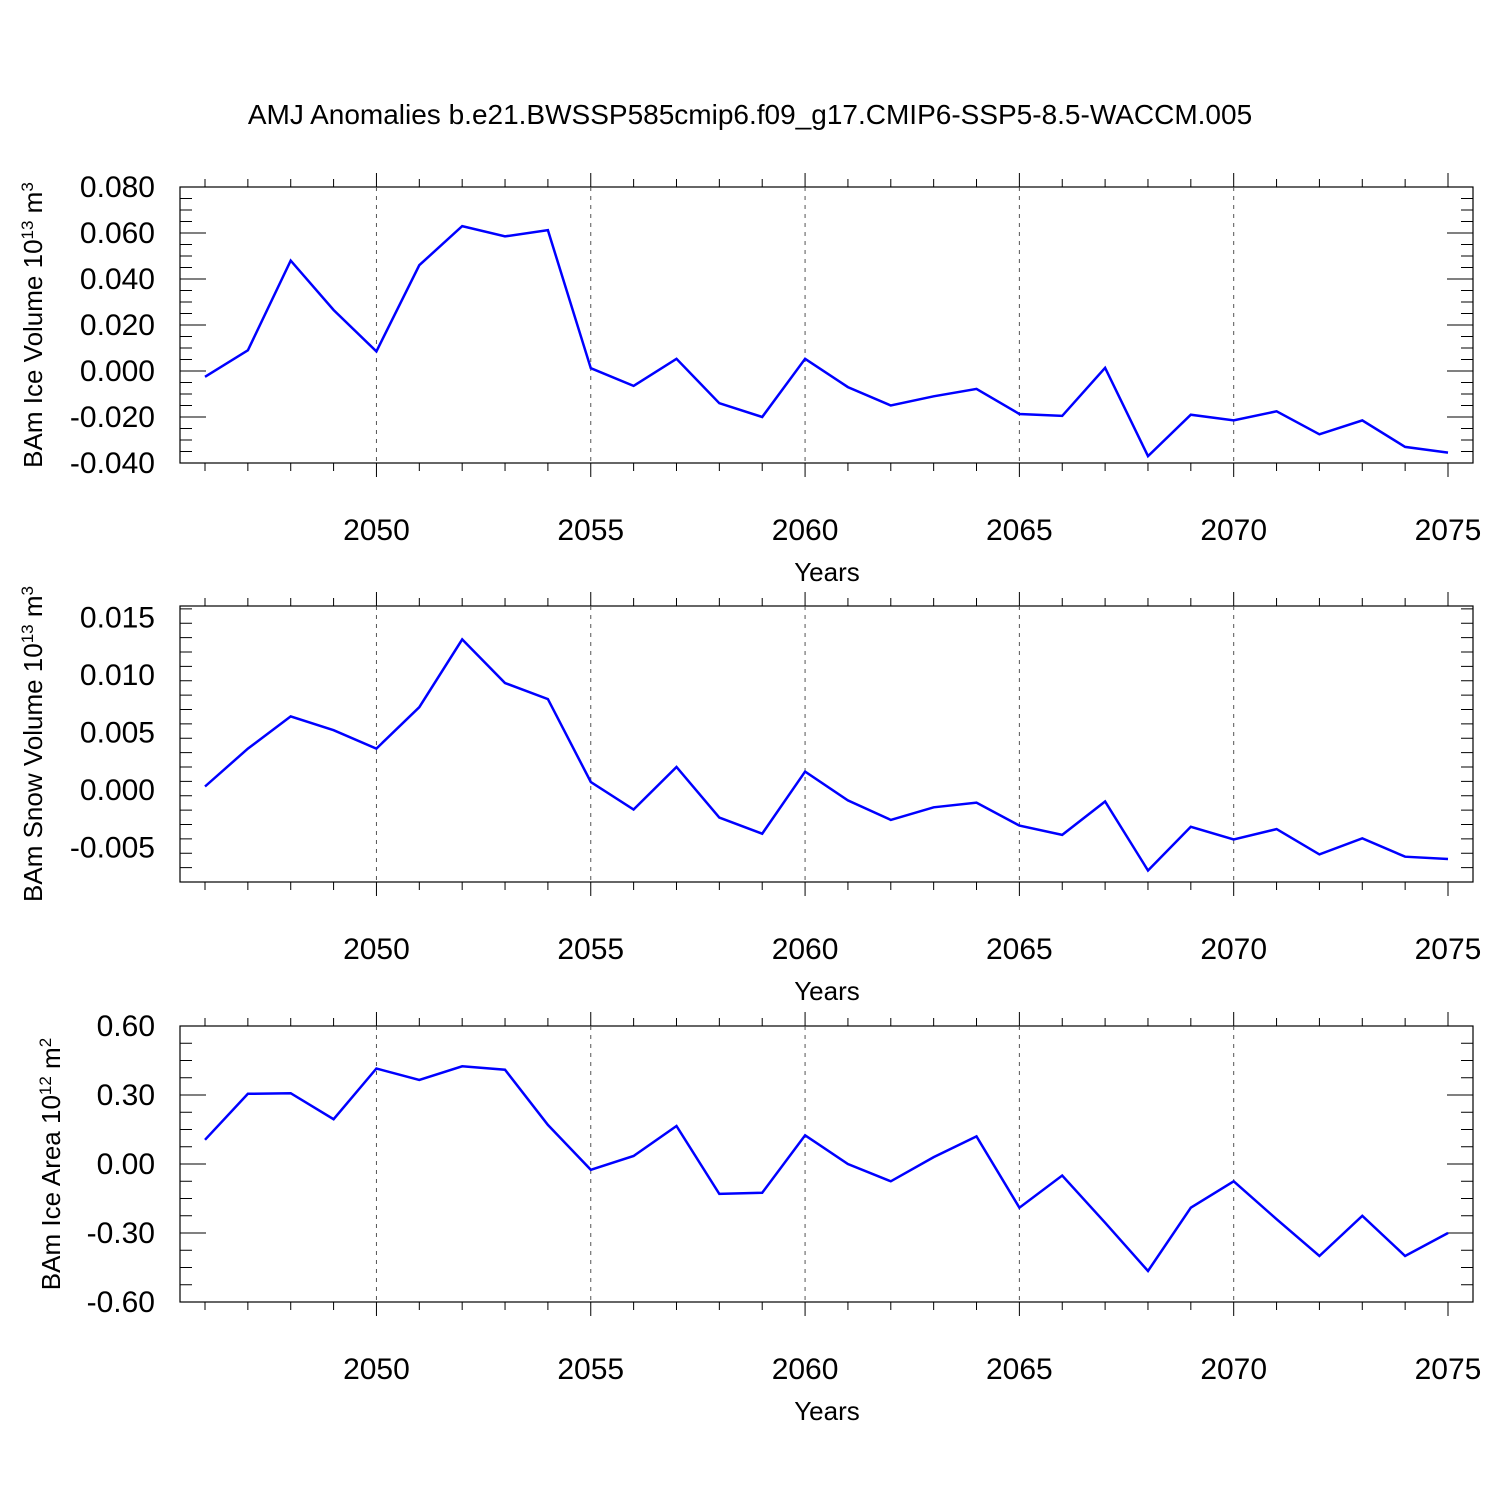 The height and width of the screenshot is (1500, 1500). Describe the element at coordinates (112, 417) in the screenshot. I see `y-tick-label: -0.020` at that location.